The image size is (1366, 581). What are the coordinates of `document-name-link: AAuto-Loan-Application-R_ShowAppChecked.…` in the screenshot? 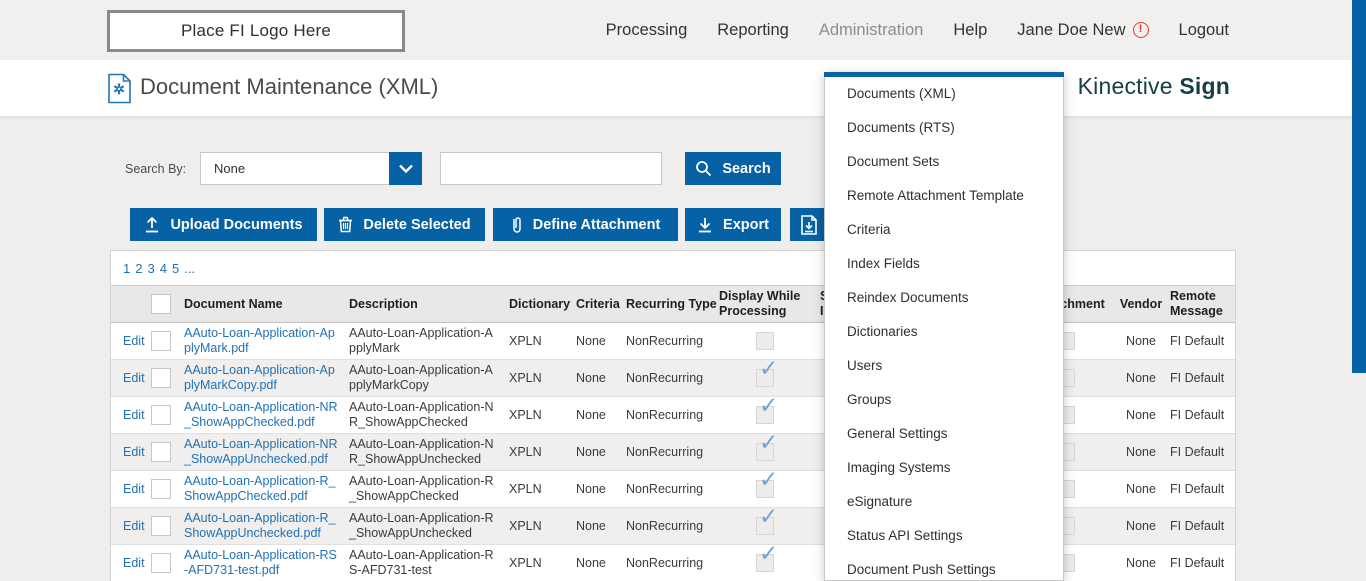 It's located at (260, 488).